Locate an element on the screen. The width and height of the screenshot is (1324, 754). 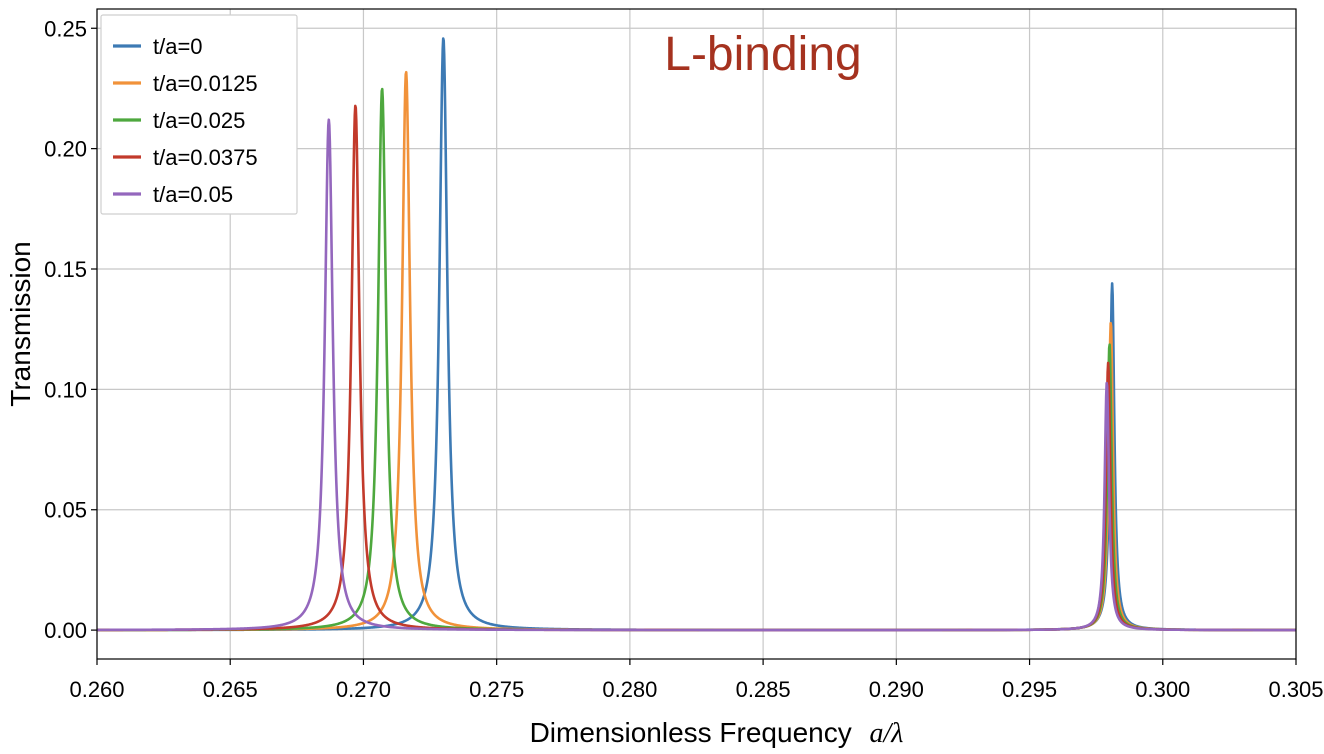
legend-box is located at coordinates (199, 114).